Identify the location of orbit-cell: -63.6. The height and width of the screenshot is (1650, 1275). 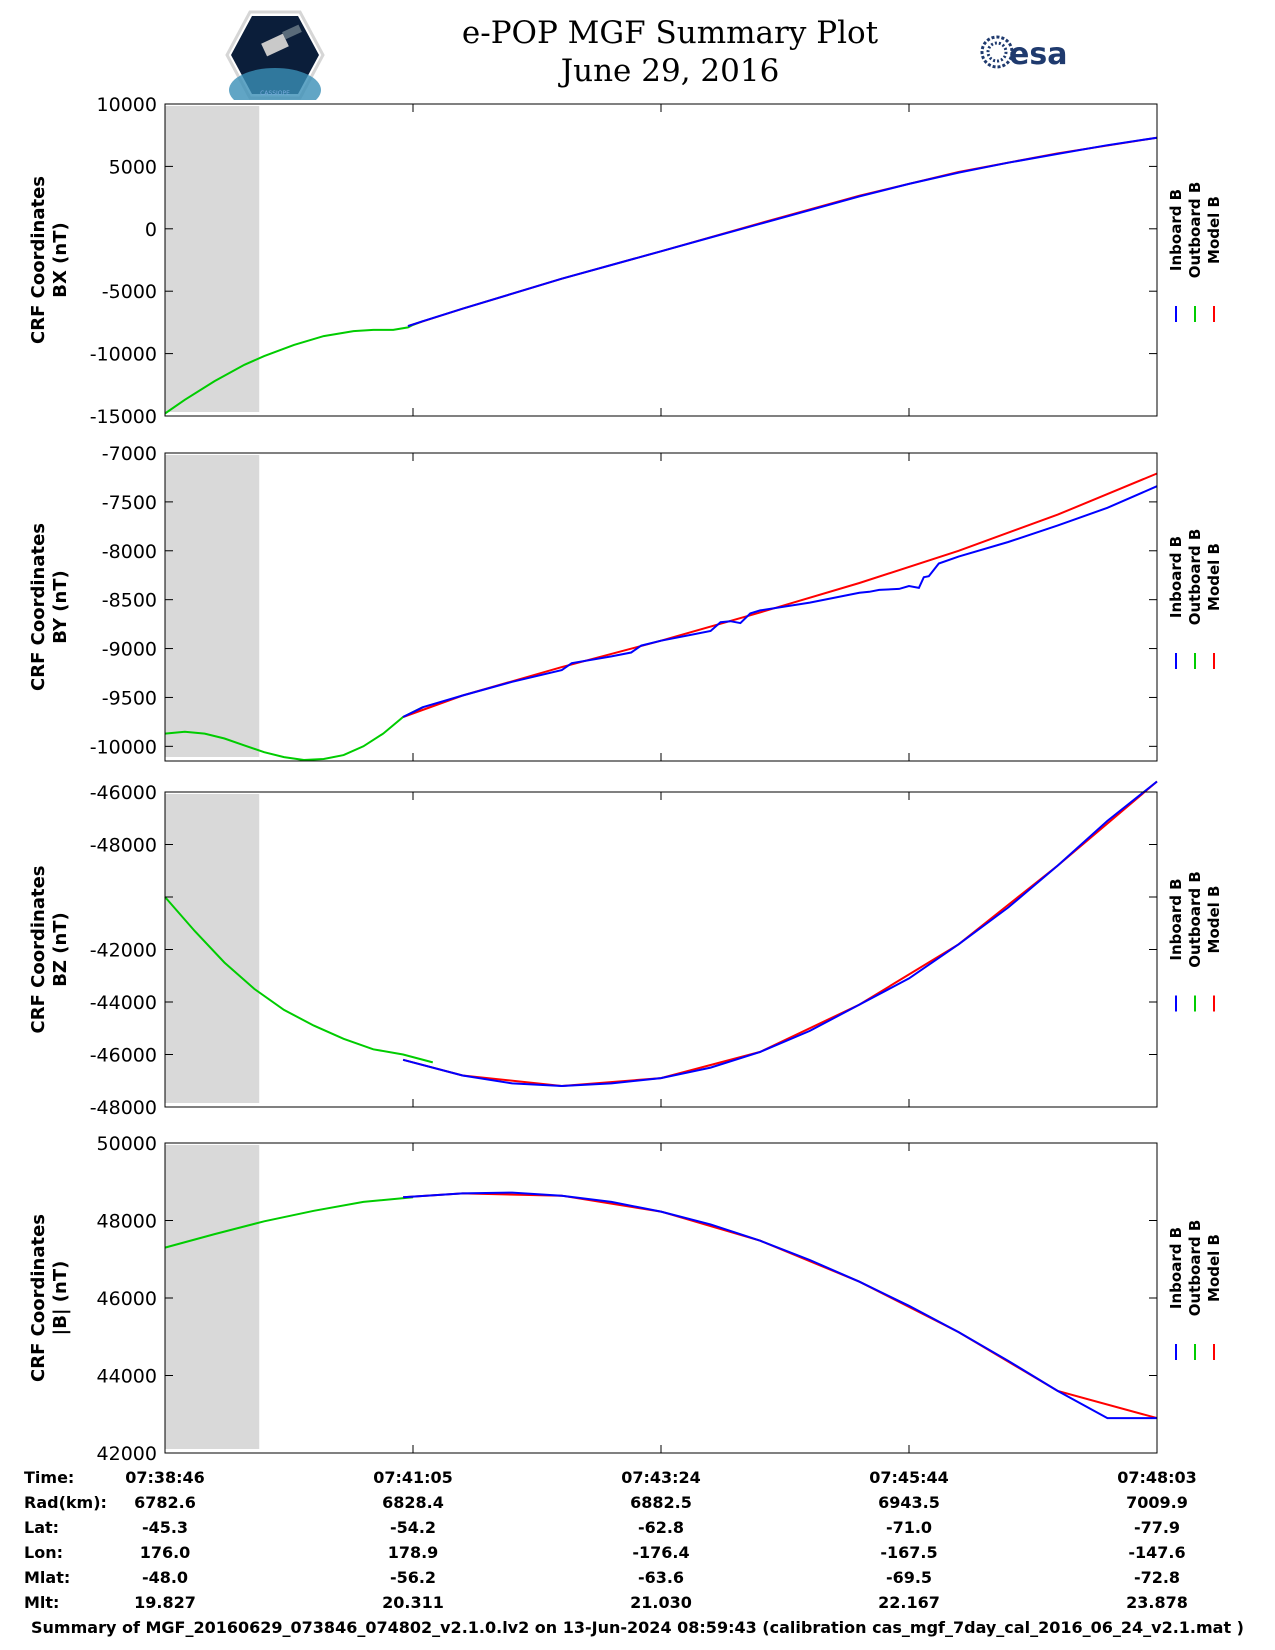
(661, 1577).